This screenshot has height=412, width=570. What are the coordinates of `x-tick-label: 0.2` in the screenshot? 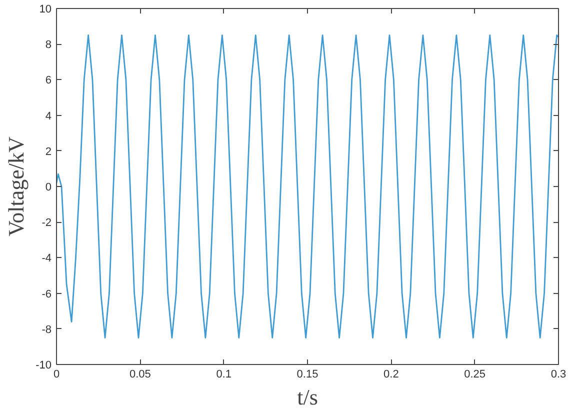 It's located at (391, 374).